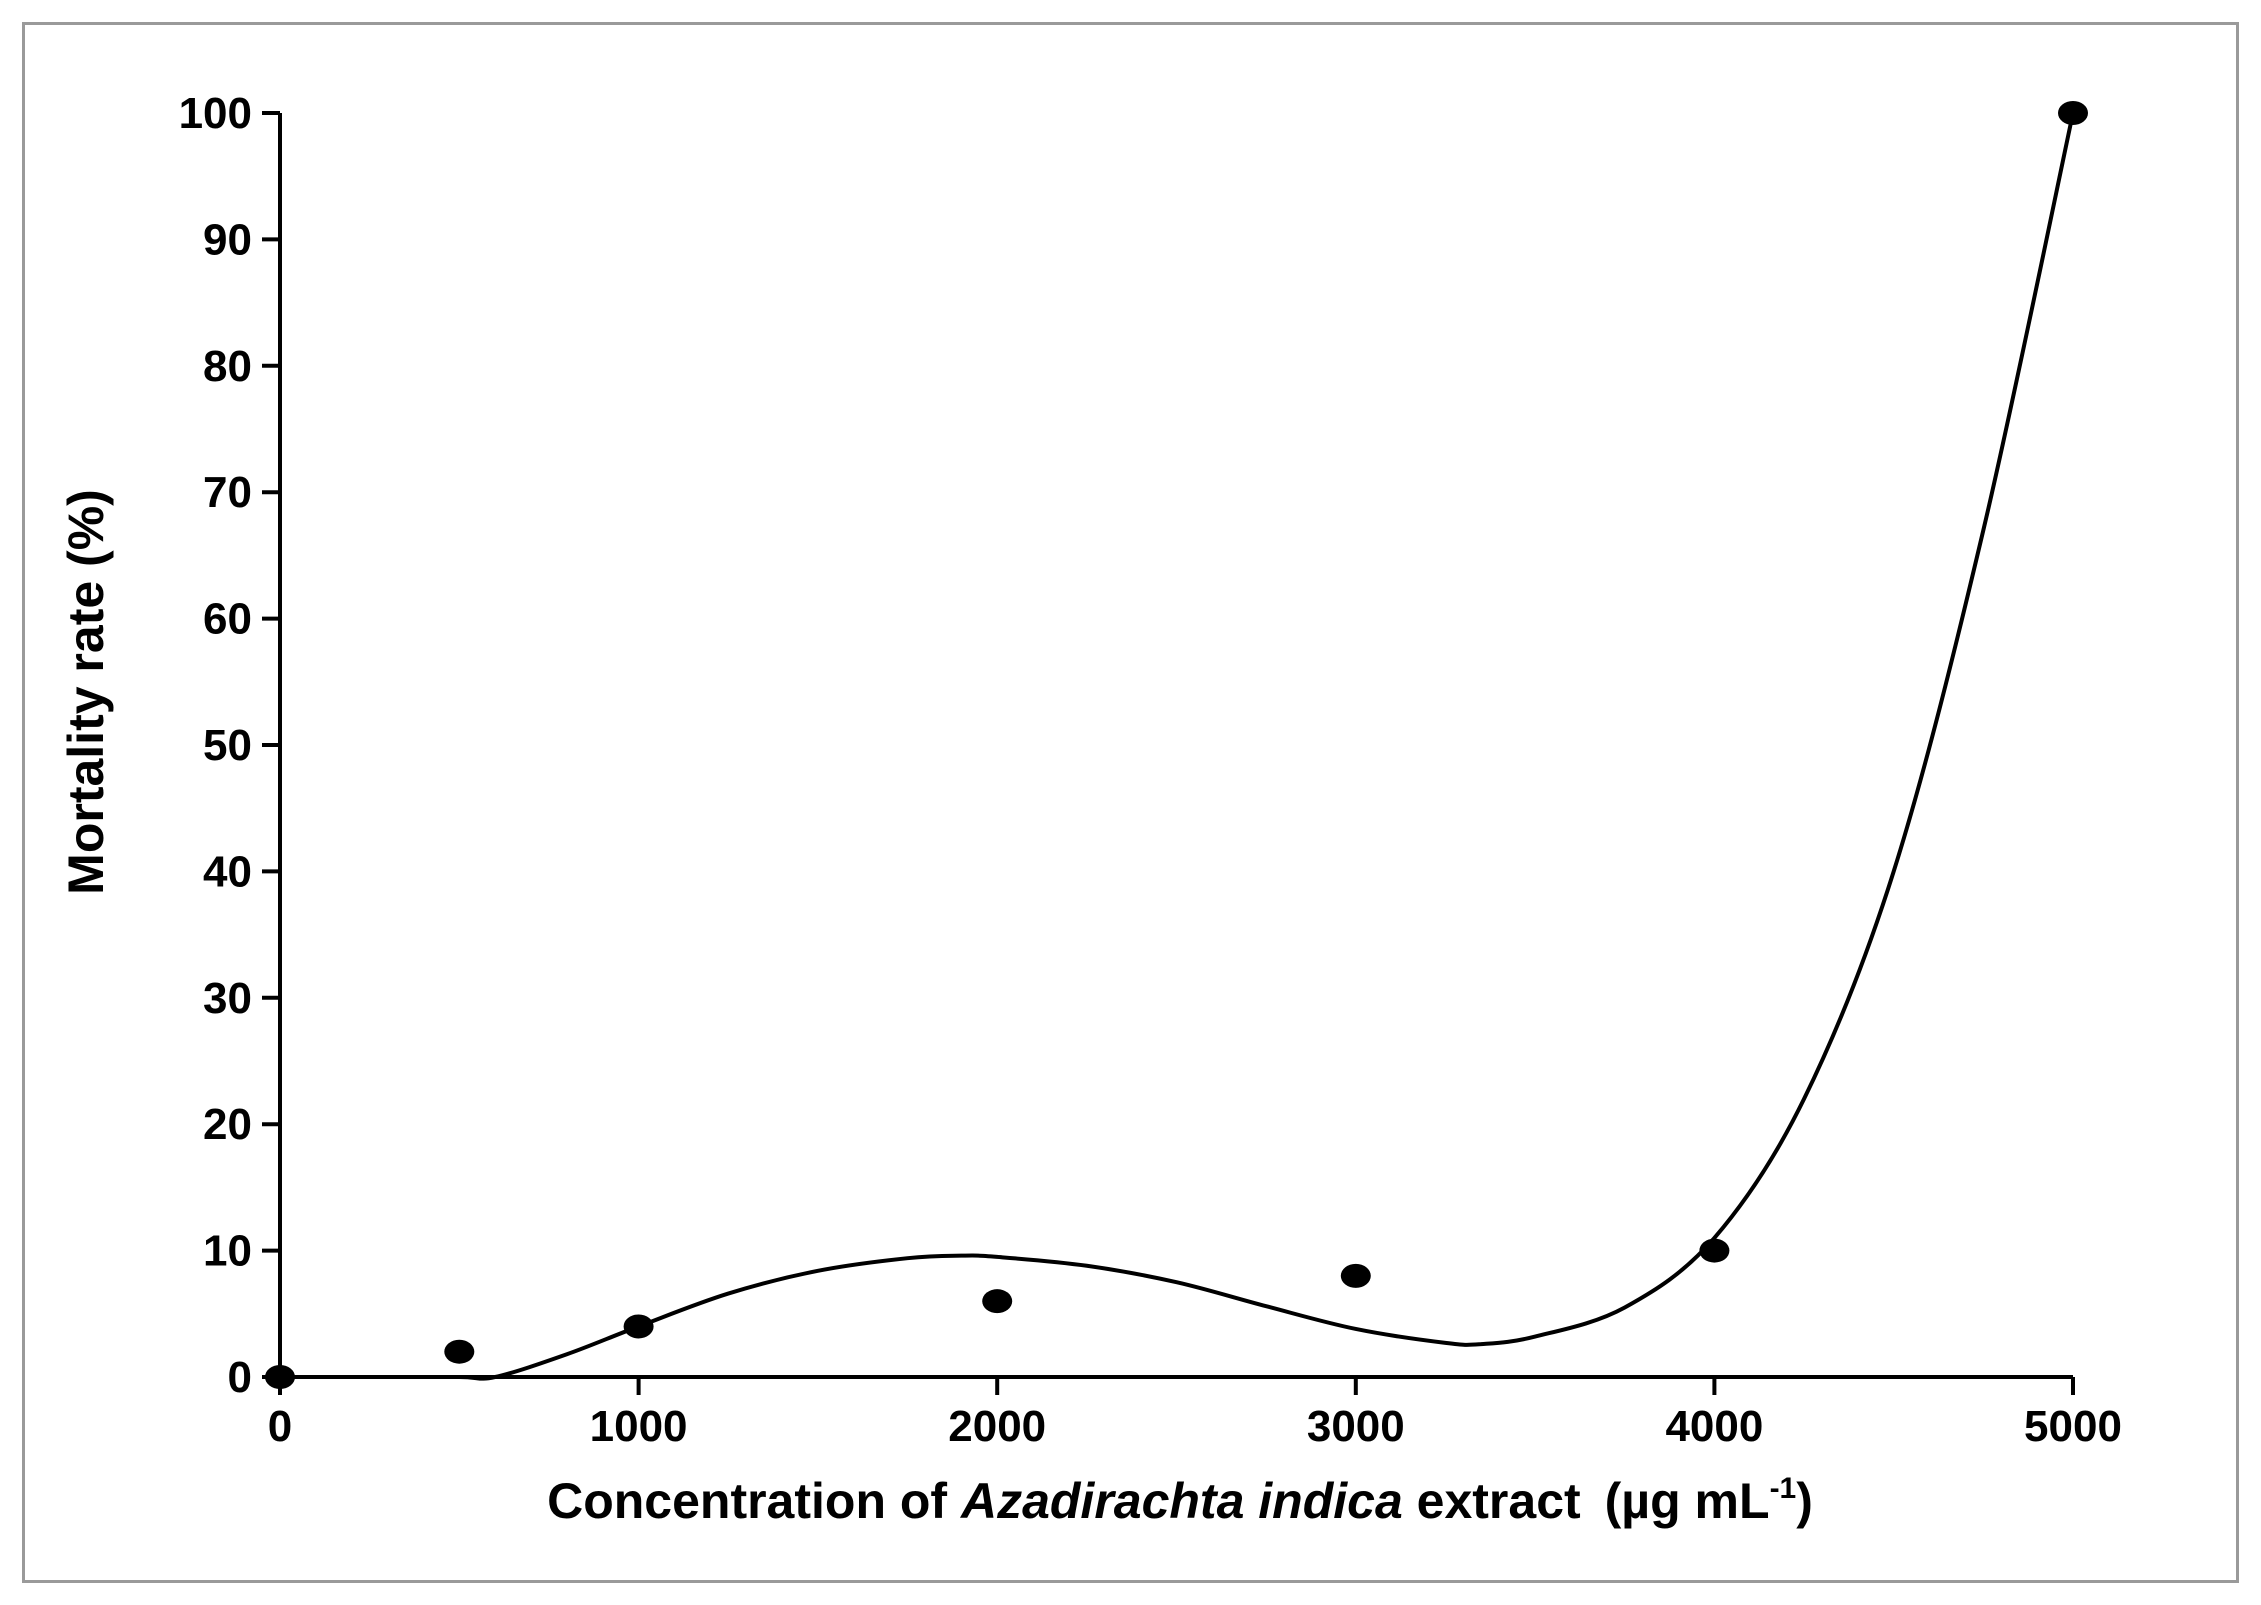  What do you see at coordinates (227, 619) in the screenshot?
I see `y-tick-label-60: 60` at bounding box center [227, 619].